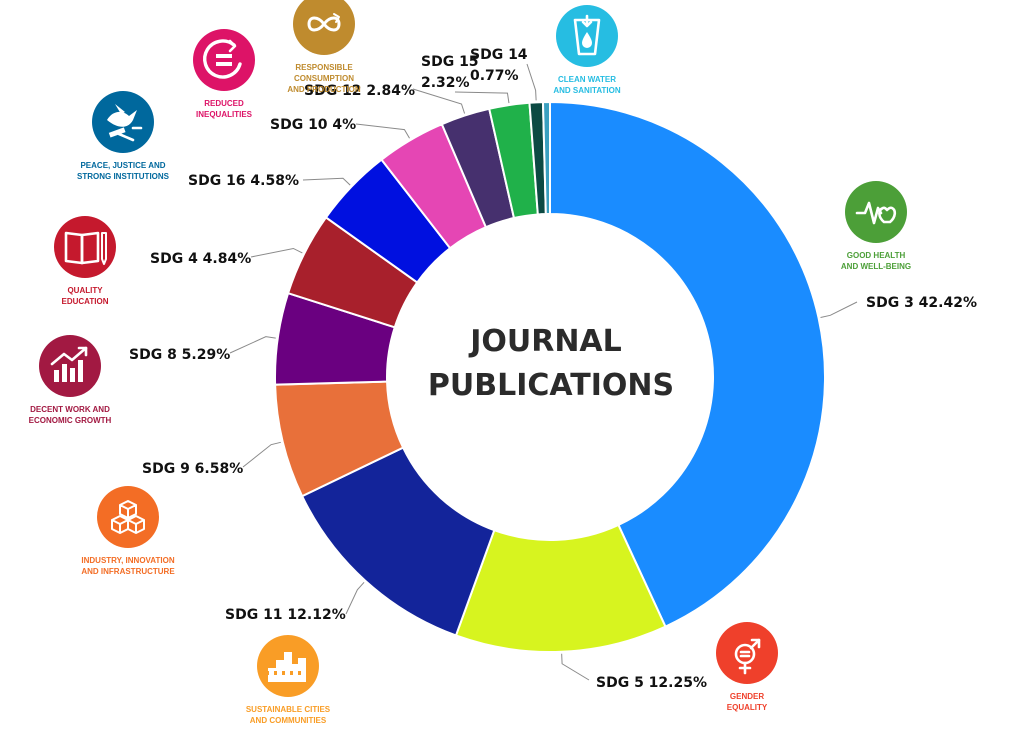  I want to click on chart-title: JOURNAL PUBLICATIONS, so click(551, 363).